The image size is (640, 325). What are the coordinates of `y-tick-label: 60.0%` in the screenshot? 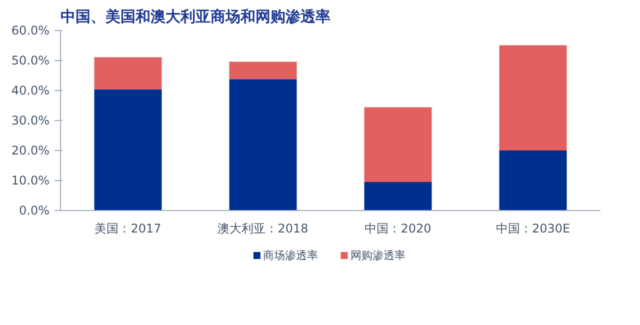 It's located at (30, 31).